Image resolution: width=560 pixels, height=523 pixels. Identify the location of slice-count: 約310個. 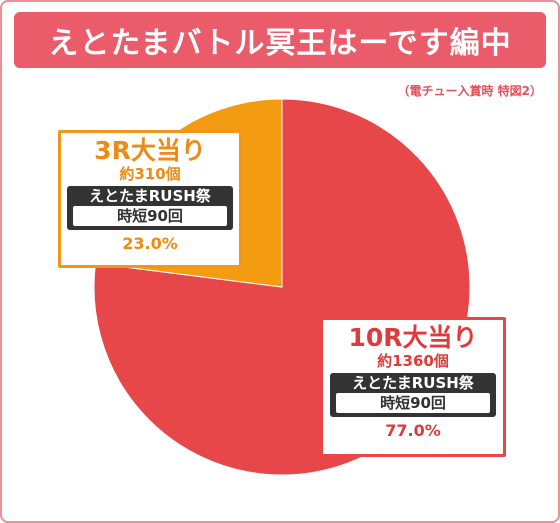
(150, 174).